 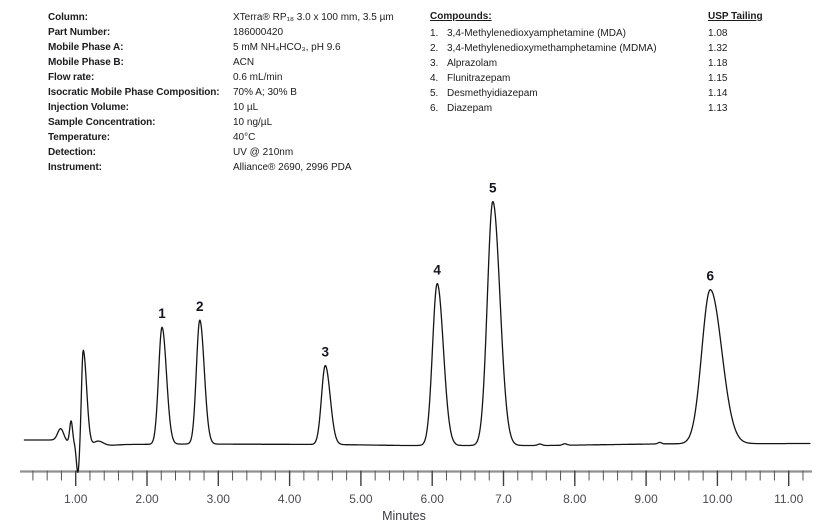 I want to click on x-tick-label: 10.00, so click(x=717, y=499).